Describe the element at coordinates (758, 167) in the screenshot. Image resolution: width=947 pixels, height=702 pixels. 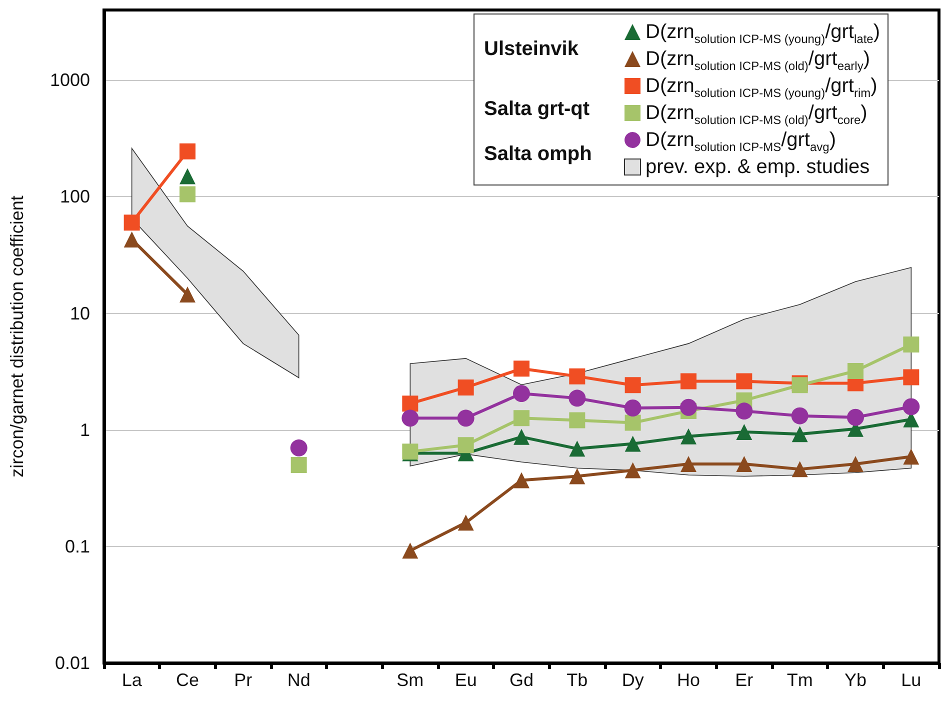
I see `legend-label: prev. exp. & emp. studies` at that location.